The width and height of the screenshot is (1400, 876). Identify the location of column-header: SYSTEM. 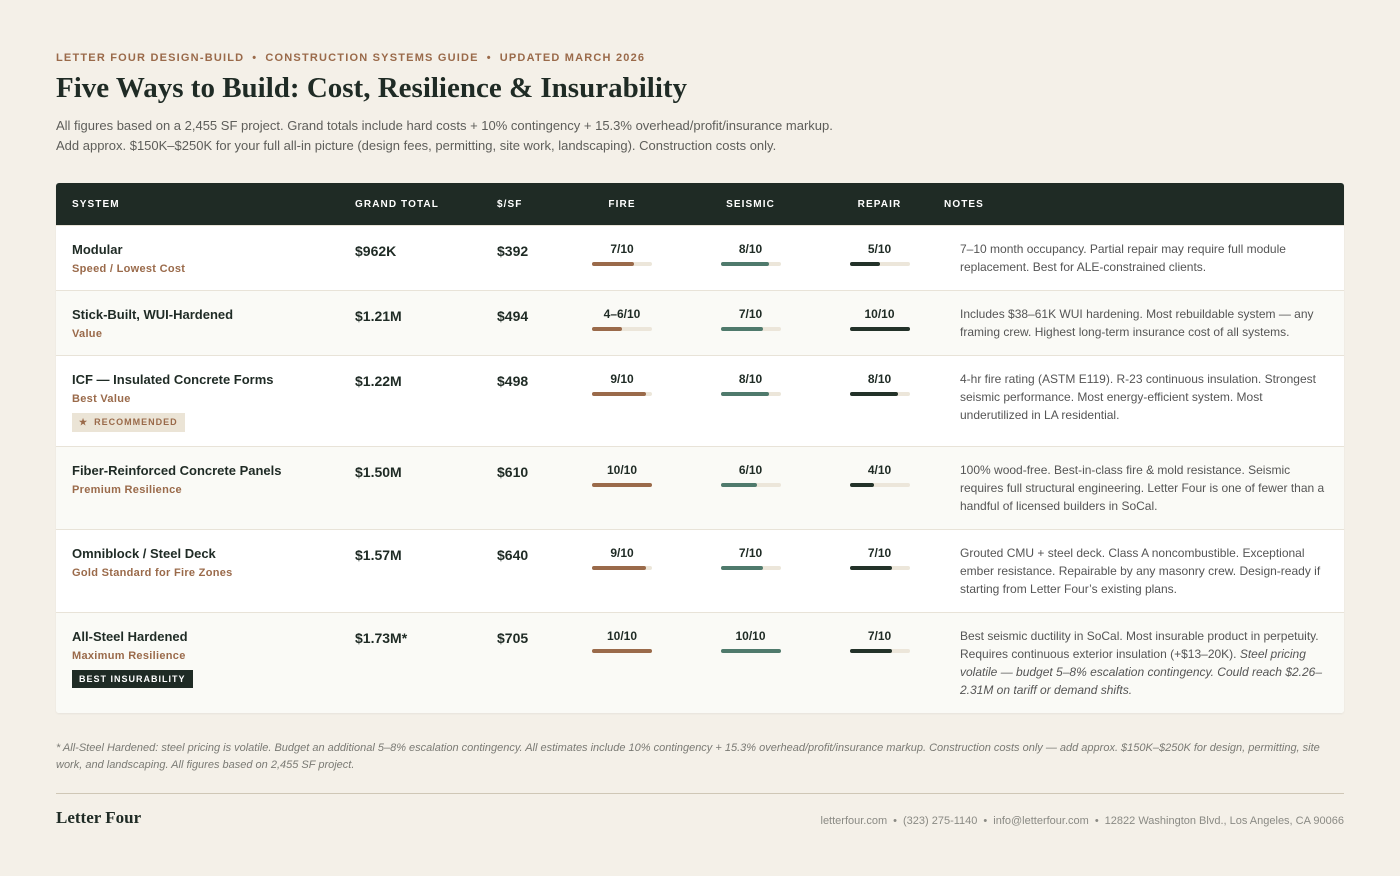
(96, 204).